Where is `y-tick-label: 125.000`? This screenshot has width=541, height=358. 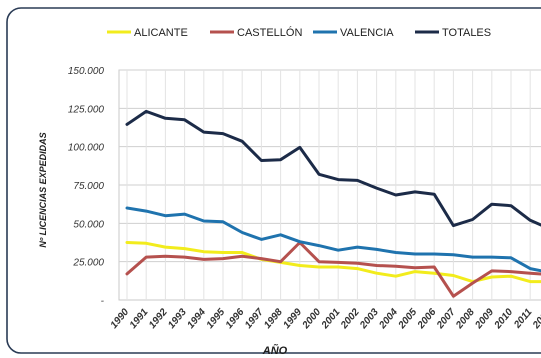 y-tick-label: 125.000 is located at coordinates (86, 109).